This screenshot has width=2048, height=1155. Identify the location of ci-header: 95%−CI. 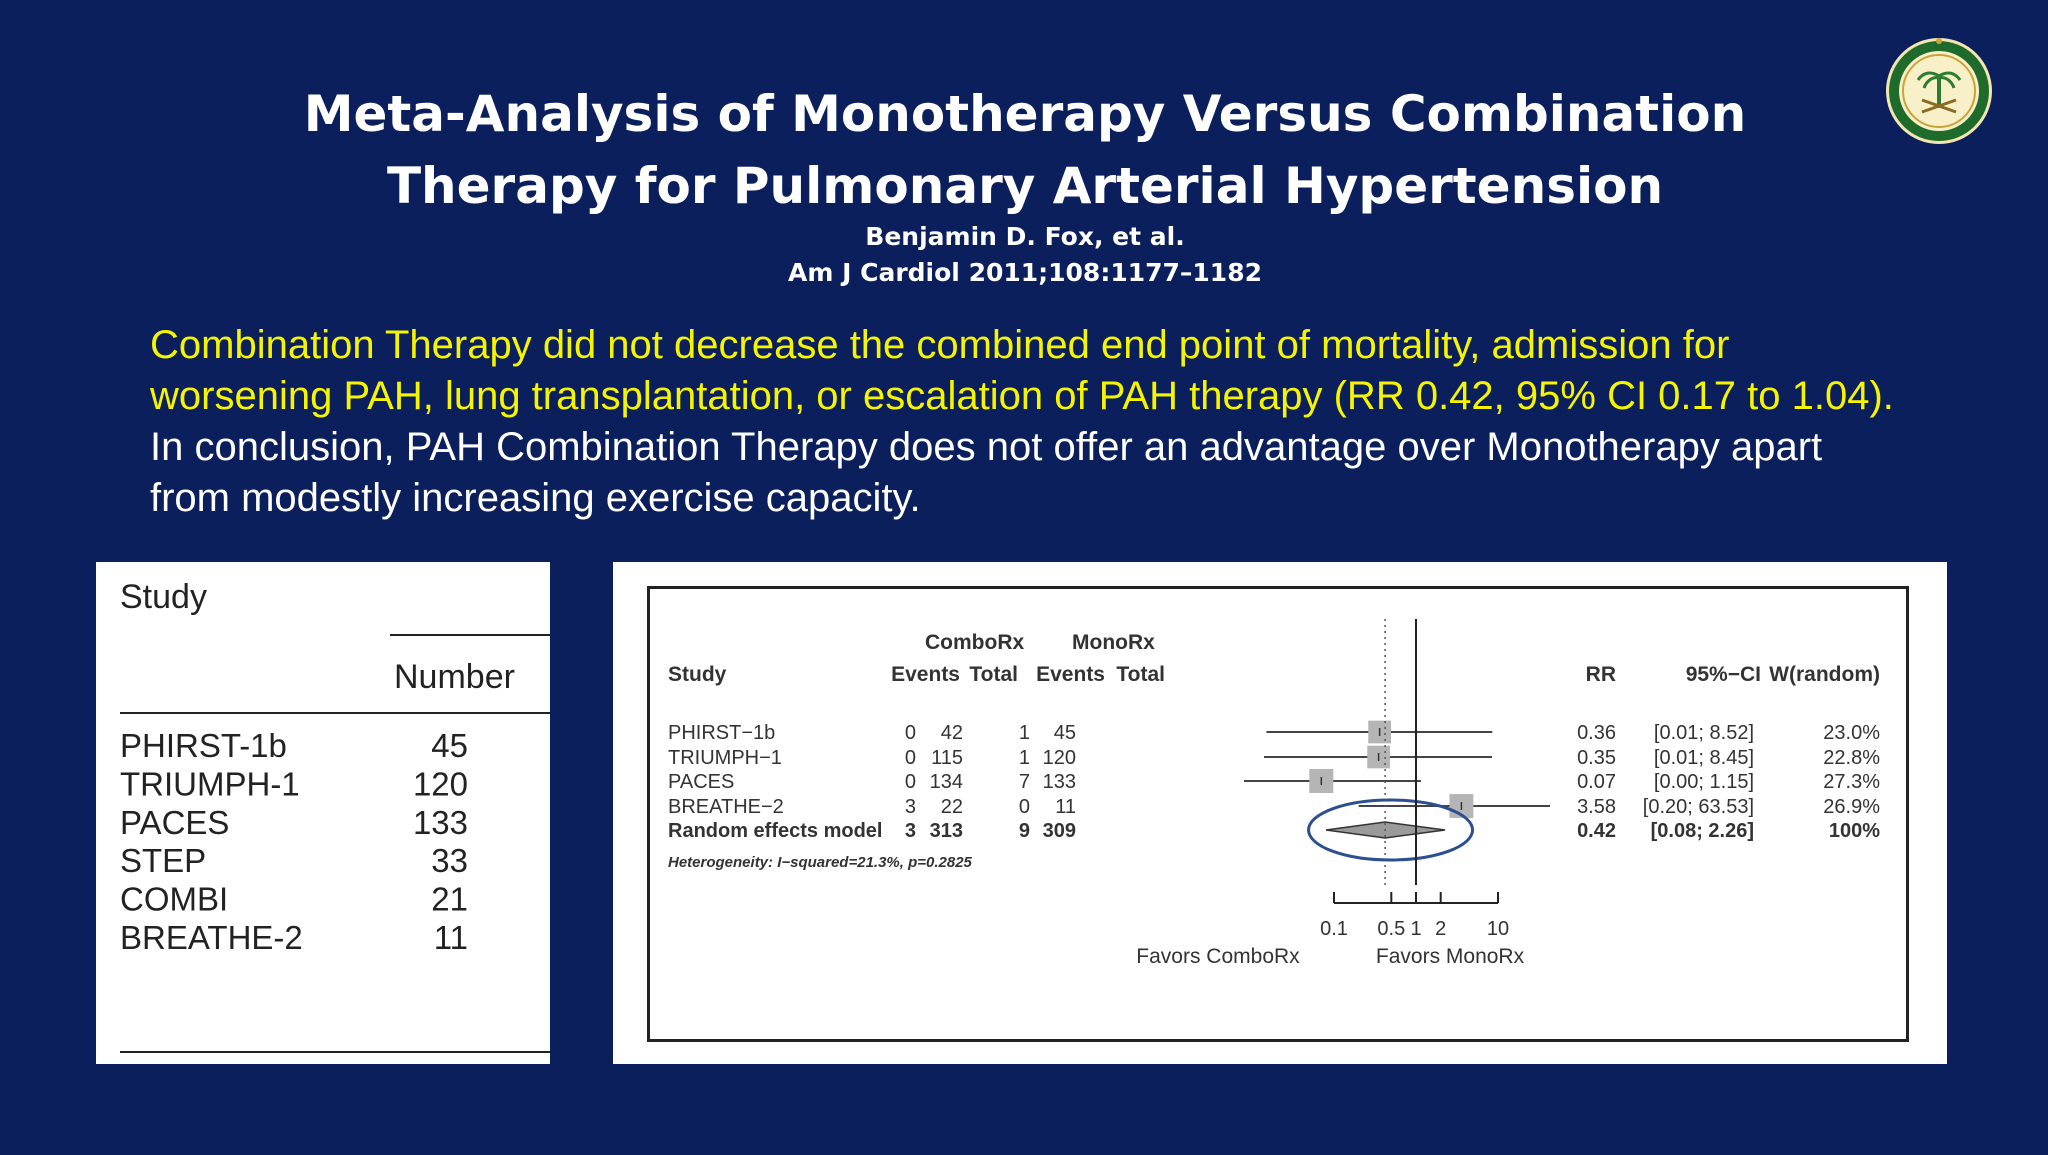
(1723, 674).